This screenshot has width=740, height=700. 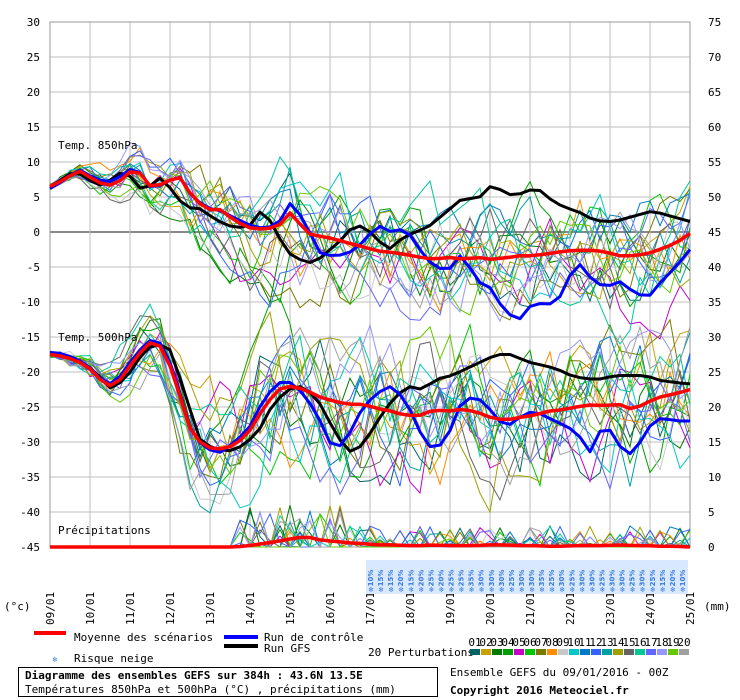 I want to click on legend-gfs-label: Run GFS, so click(x=287, y=648).